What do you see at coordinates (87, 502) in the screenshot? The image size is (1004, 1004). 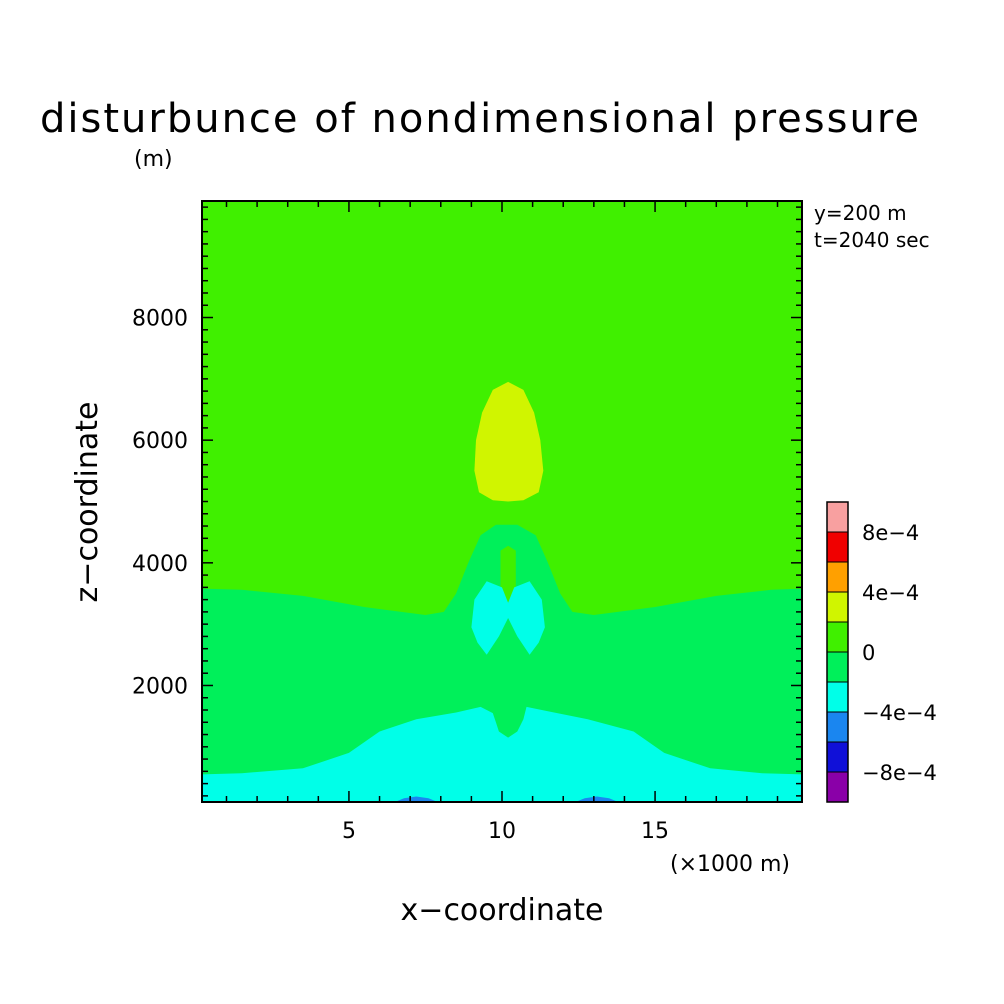 I see `y-axis-label: z−coordinate` at bounding box center [87, 502].